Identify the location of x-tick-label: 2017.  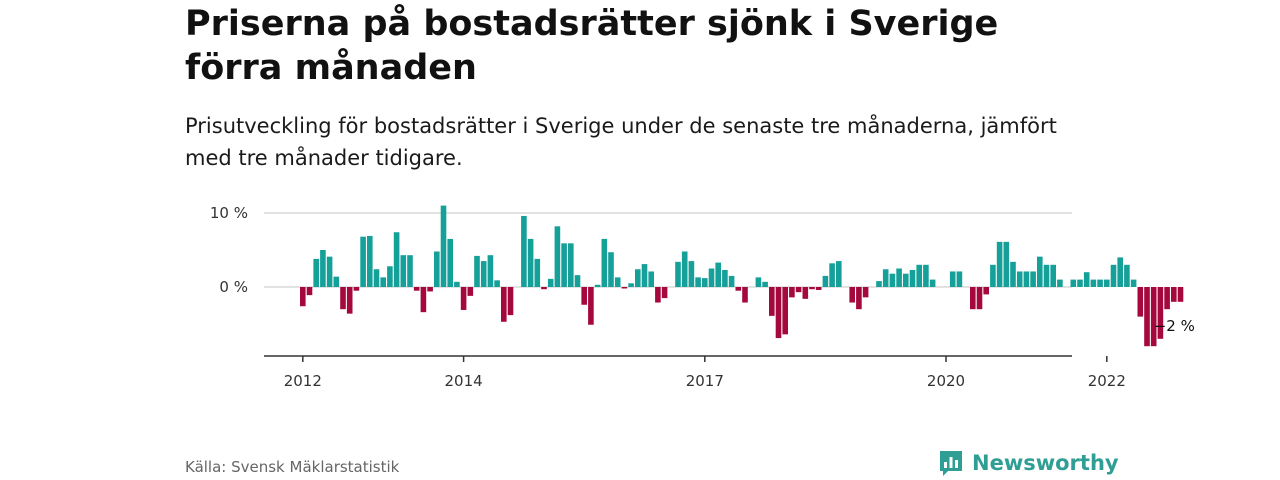
(705, 381).